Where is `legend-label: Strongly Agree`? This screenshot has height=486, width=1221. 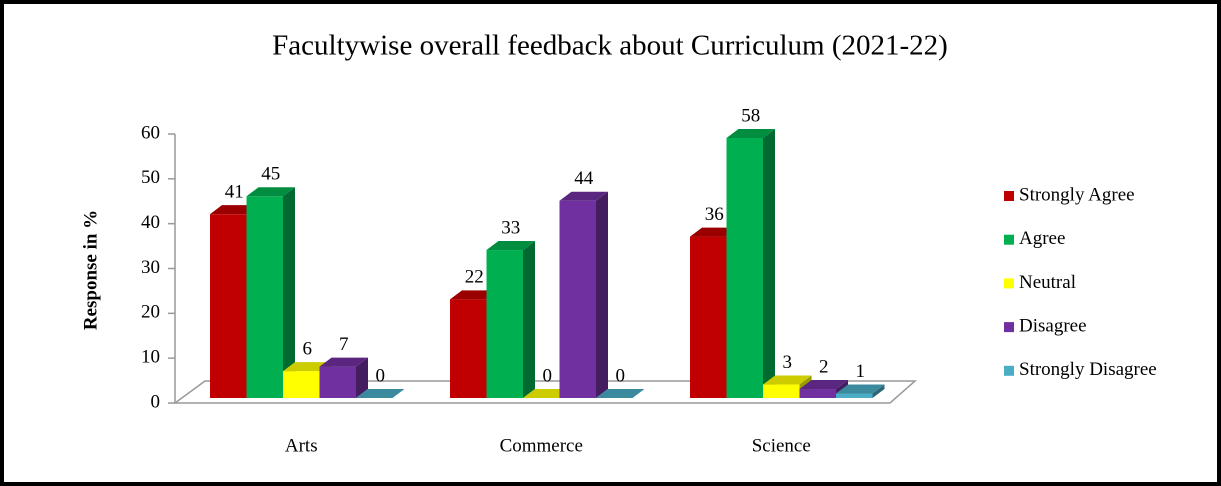
legend-label: Strongly Agree is located at coordinates (1077, 194).